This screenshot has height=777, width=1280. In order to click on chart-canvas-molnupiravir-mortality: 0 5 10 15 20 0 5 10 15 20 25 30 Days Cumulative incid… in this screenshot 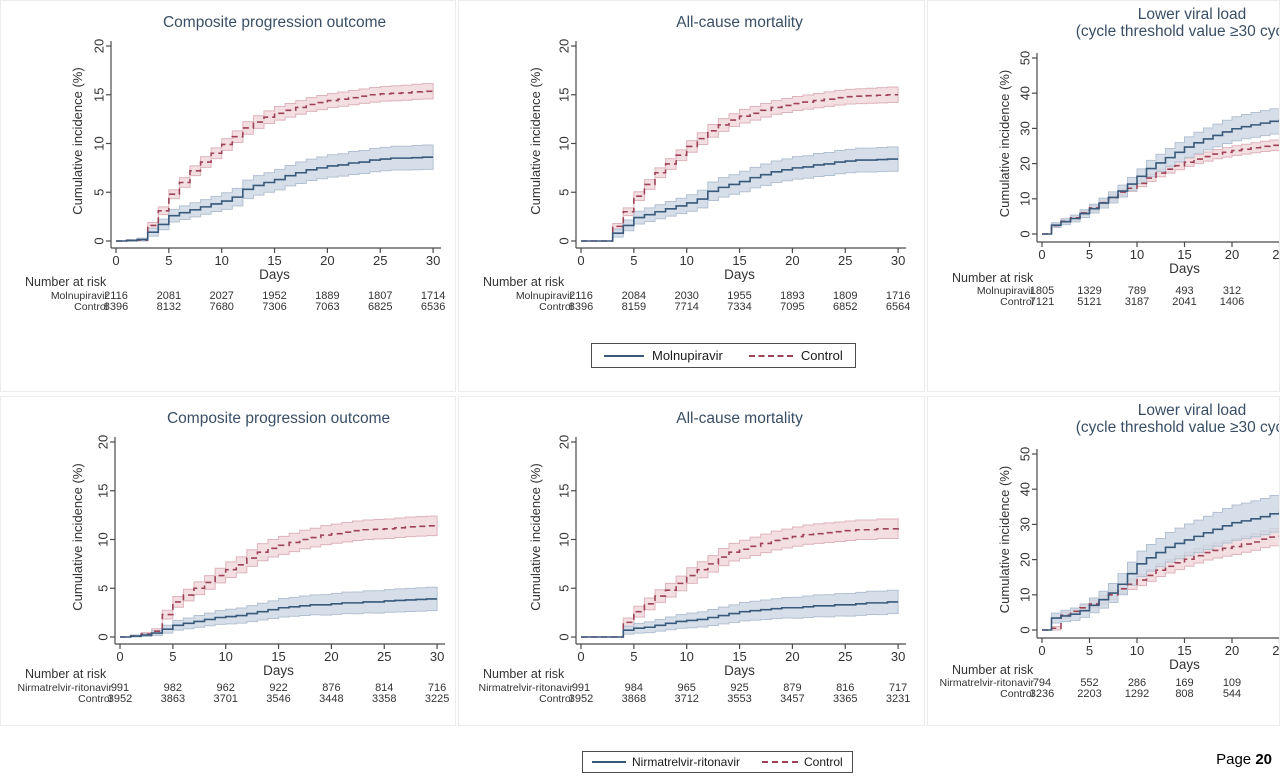, I will do `click(696, 163)`.